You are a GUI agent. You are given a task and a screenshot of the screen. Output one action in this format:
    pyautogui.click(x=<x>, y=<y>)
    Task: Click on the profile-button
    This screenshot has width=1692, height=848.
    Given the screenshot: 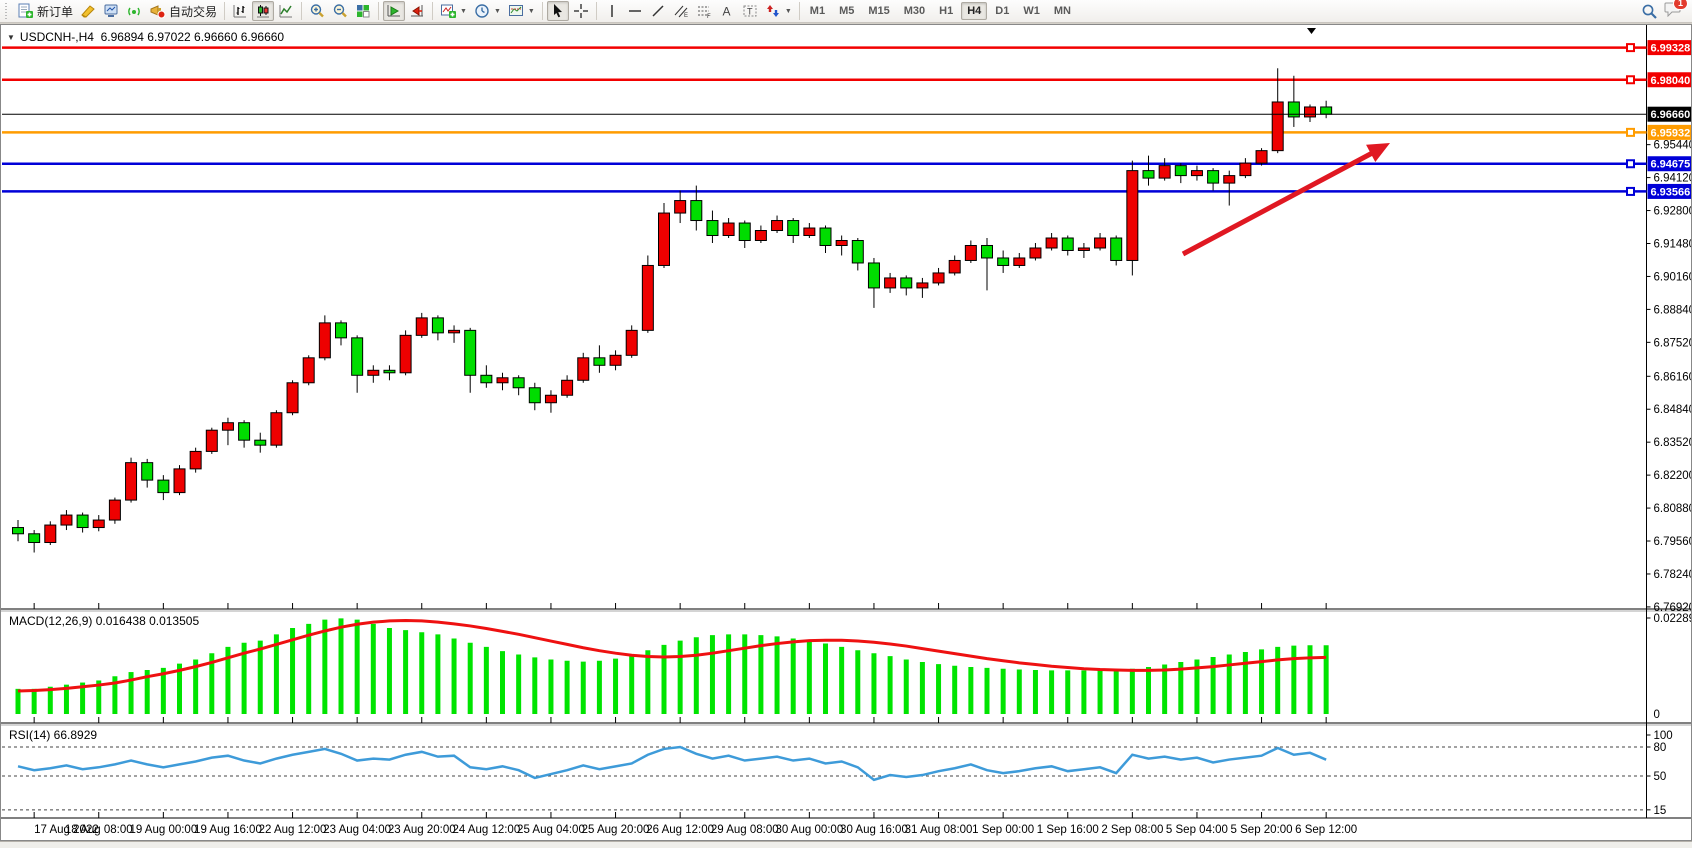 What is the action you would take?
    pyautogui.click(x=111, y=11)
    